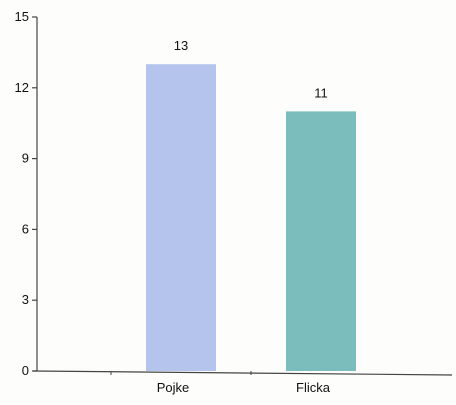 The image size is (456, 405). Describe the element at coordinates (25, 370) in the screenshot. I see `y-tick-label: 0` at that location.